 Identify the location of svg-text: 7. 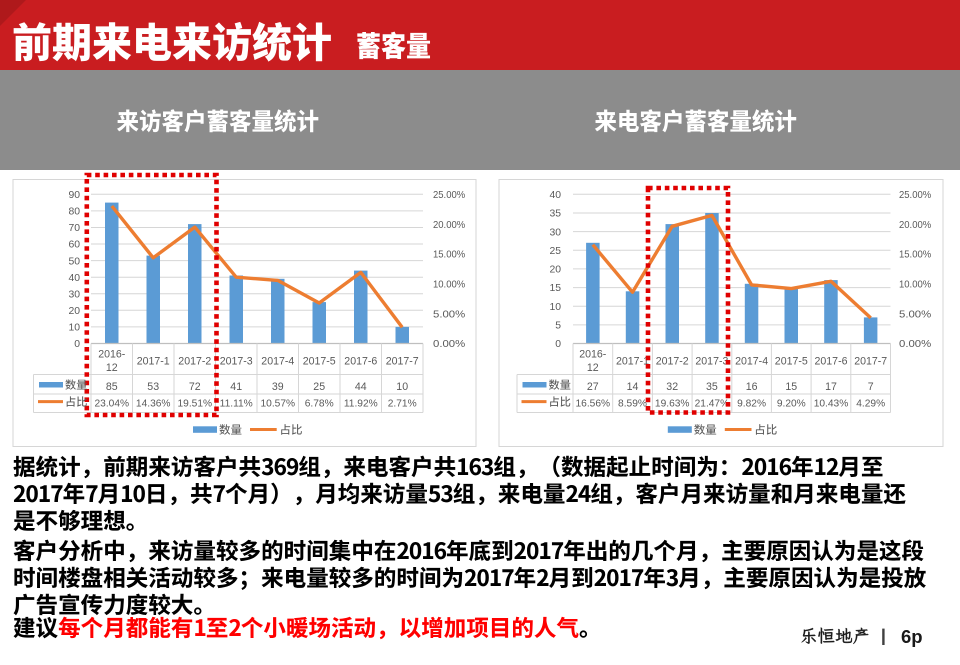
(871, 387).